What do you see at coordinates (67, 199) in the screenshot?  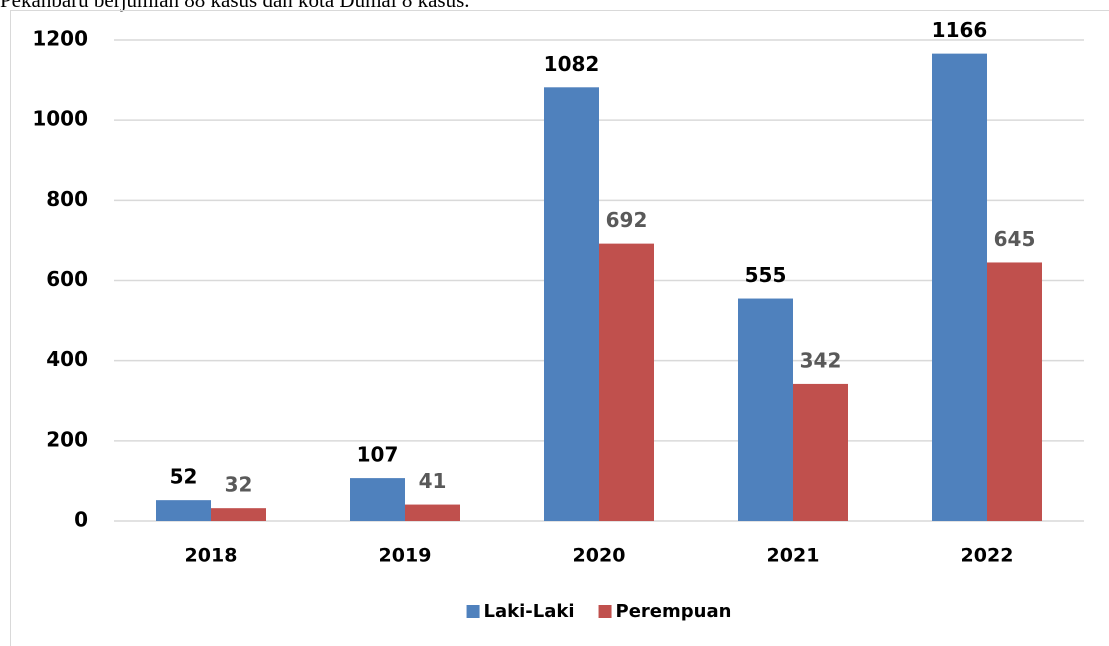 I see `y-tick-label: 800` at bounding box center [67, 199].